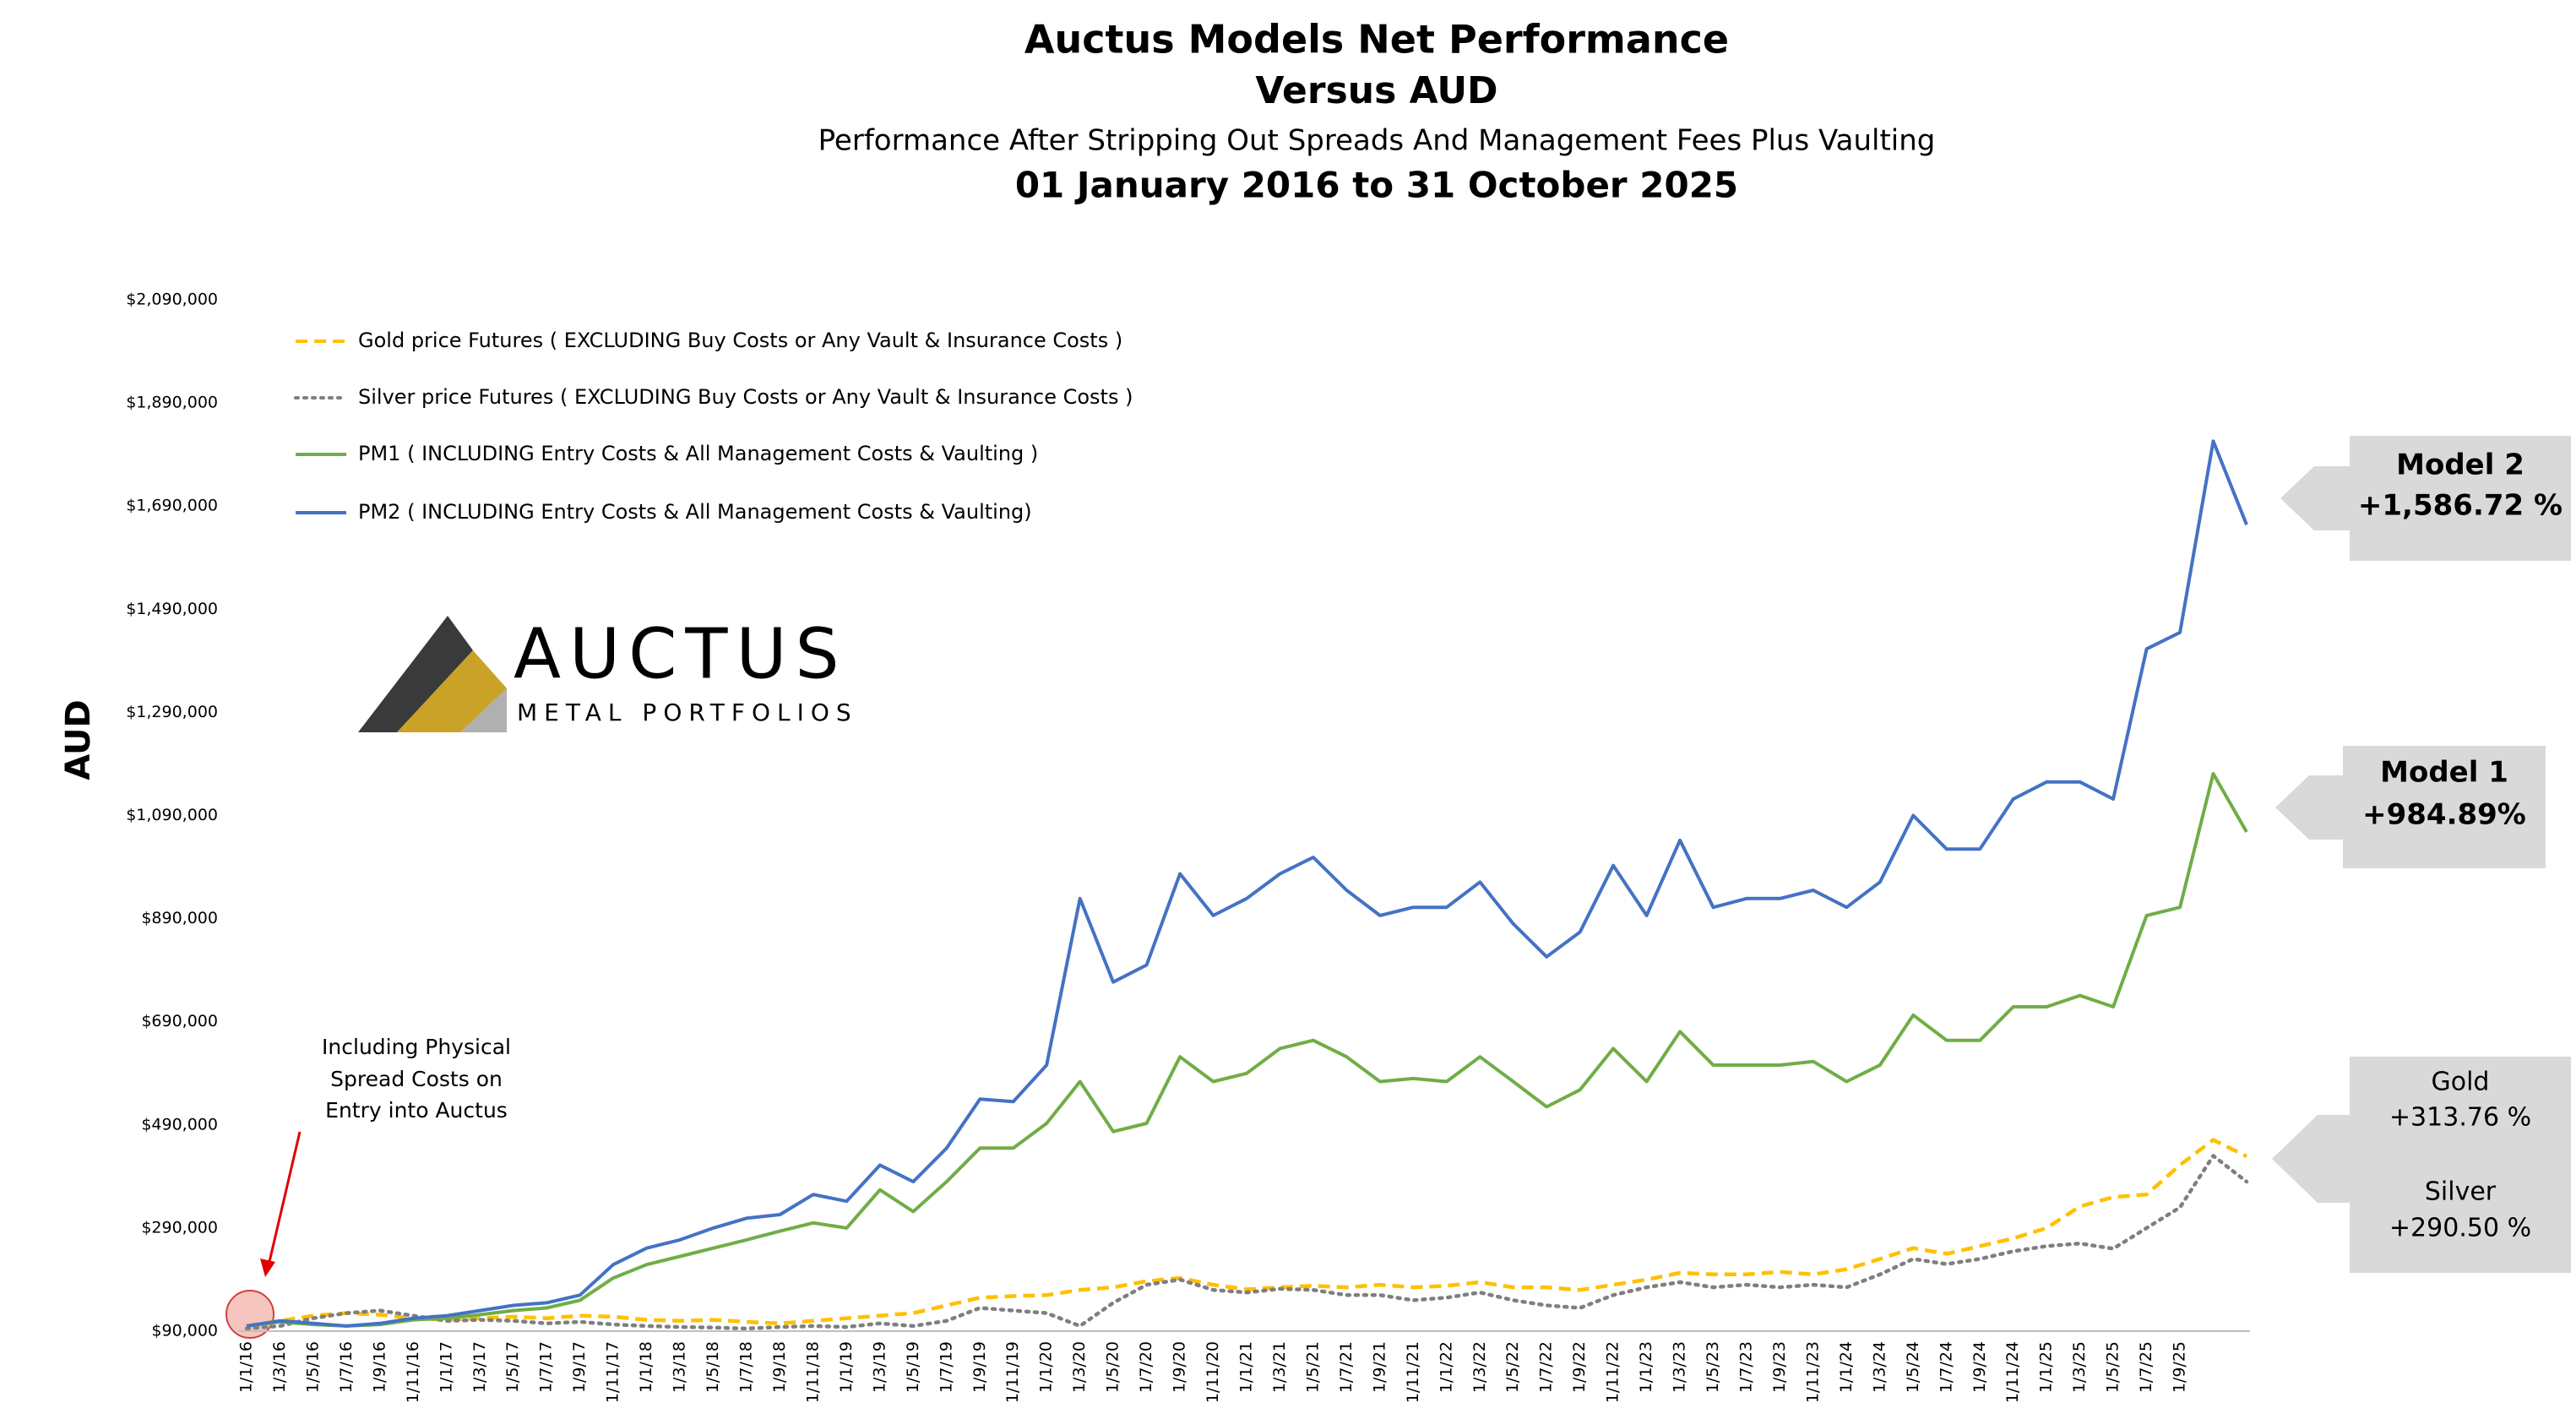 This screenshot has width=2576, height=1419. What do you see at coordinates (946, 1367) in the screenshot?
I see `x-tick-label: 1/7/19` at bounding box center [946, 1367].